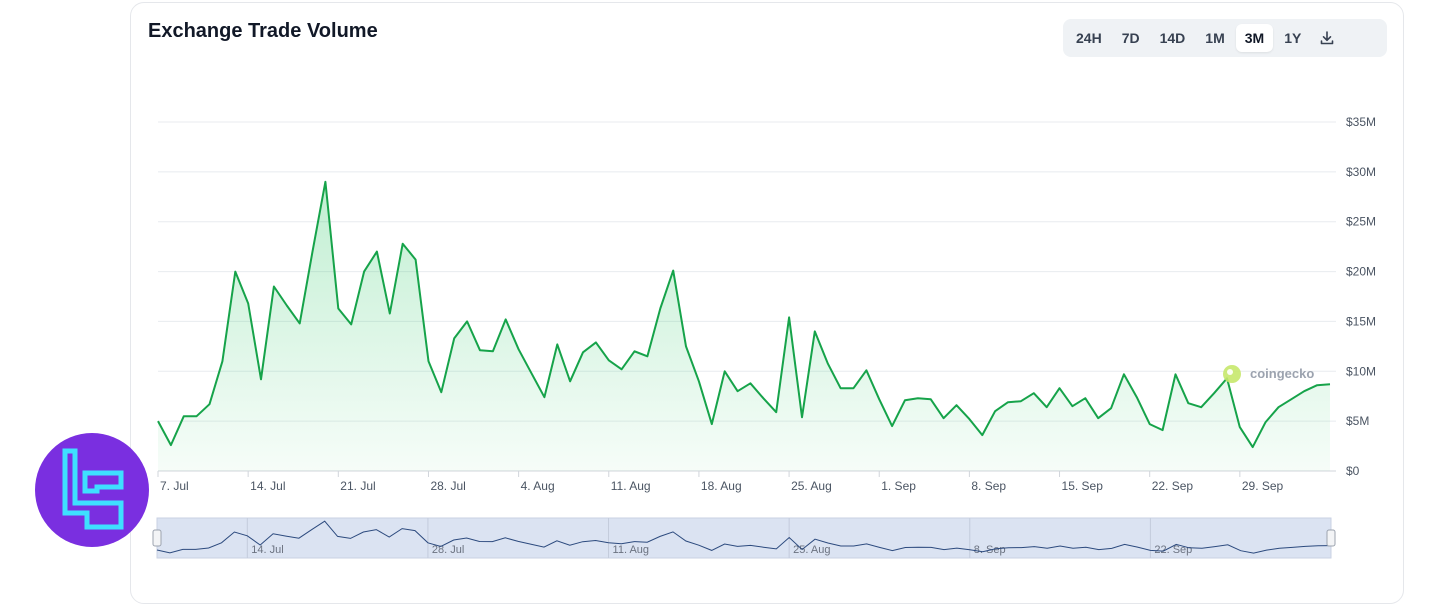  I want to click on x-tick-label: 7. Jul, so click(174, 486).